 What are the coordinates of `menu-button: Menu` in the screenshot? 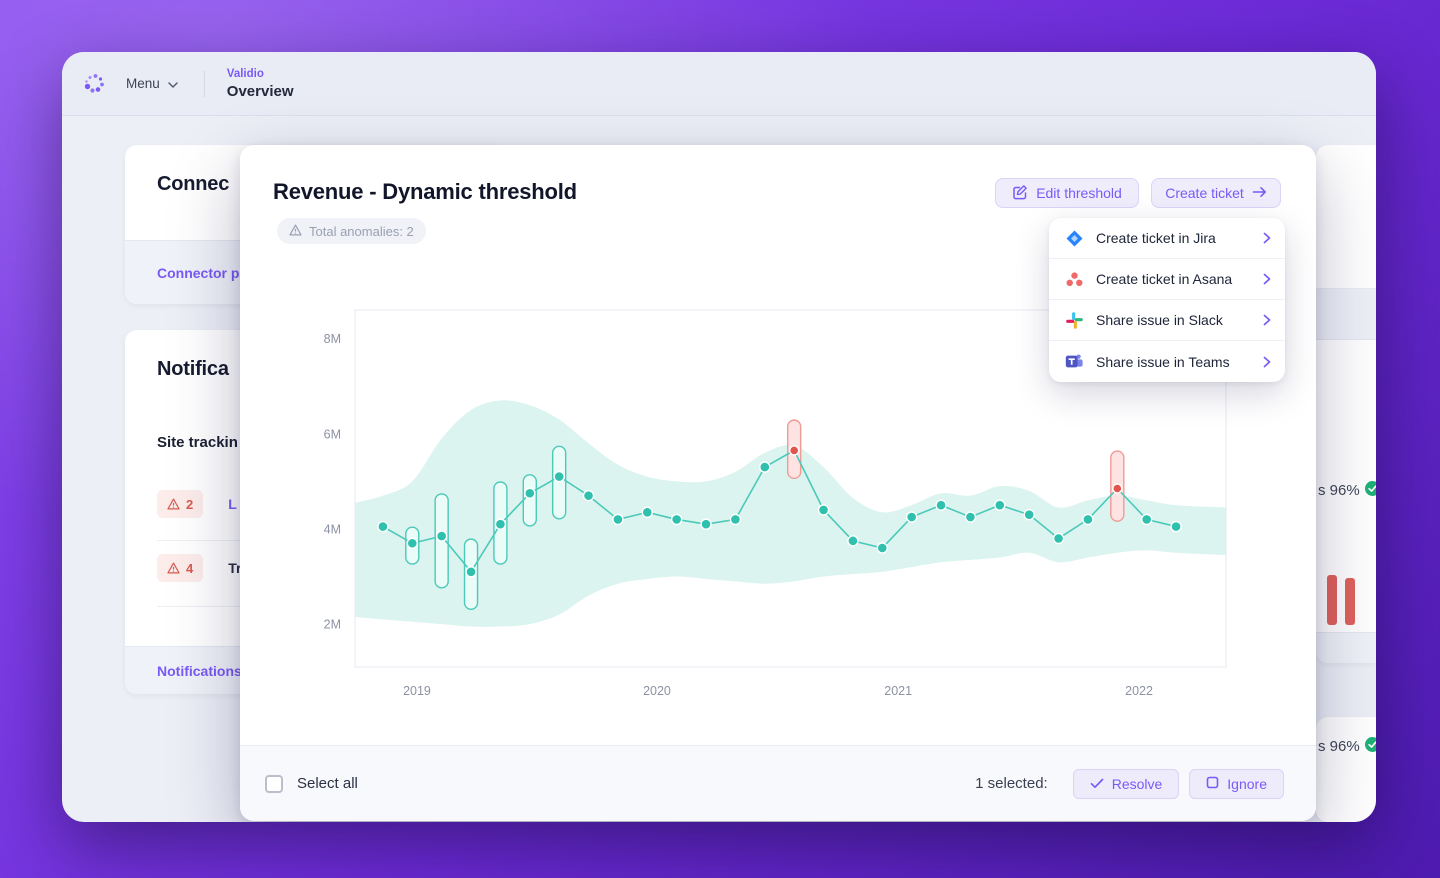 It's located at (152, 83).